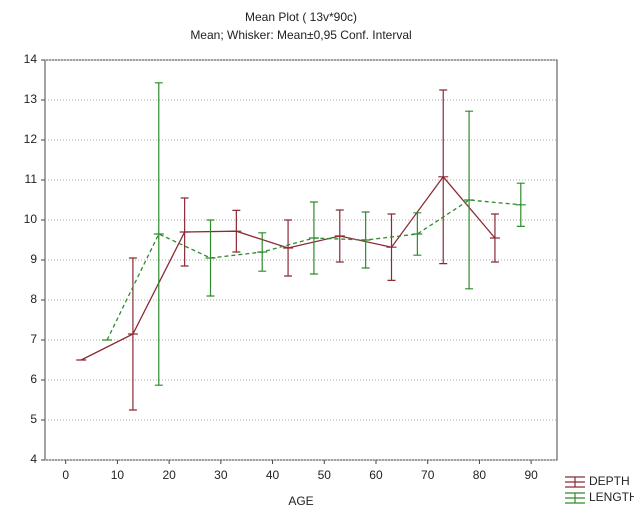  What do you see at coordinates (480, 475) in the screenshot?
I see `x-tick-label: 80` at bounding box center [480, 475].